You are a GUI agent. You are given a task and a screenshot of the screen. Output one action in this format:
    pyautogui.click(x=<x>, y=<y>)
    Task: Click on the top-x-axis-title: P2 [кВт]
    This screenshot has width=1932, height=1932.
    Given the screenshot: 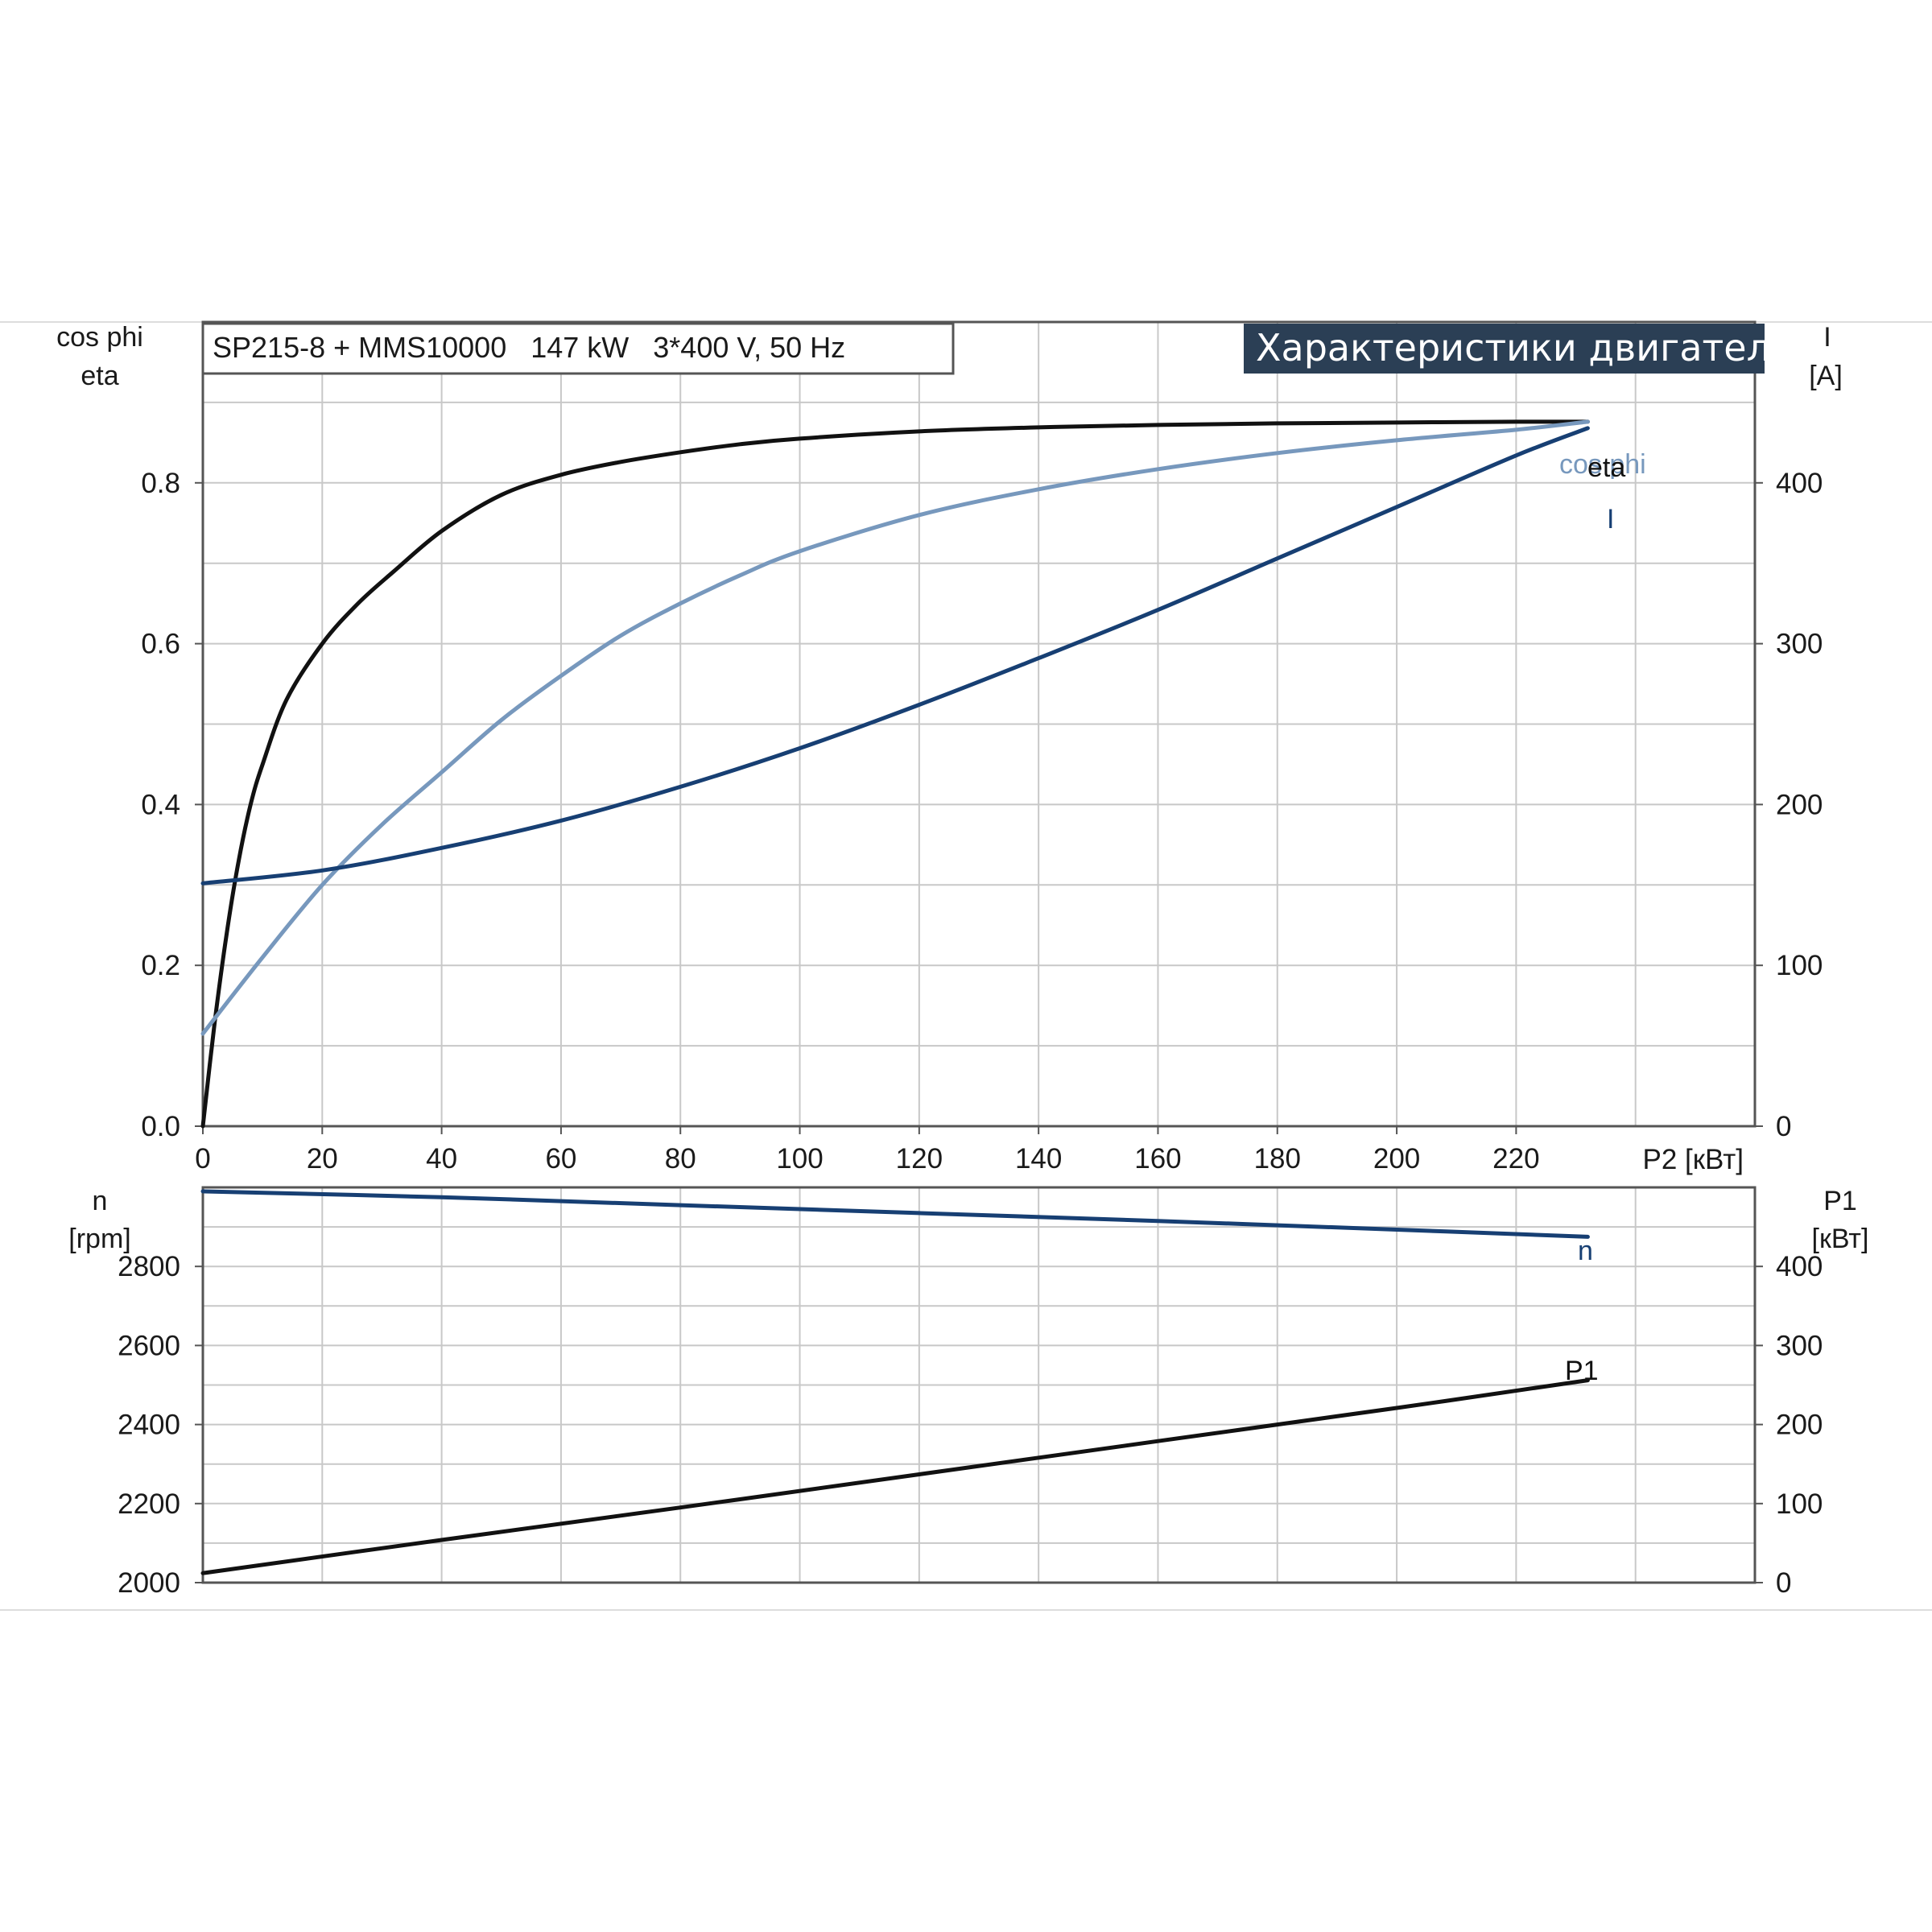 What is the action you would take?
    pyautogui.click(x=1693, y=1159)
    